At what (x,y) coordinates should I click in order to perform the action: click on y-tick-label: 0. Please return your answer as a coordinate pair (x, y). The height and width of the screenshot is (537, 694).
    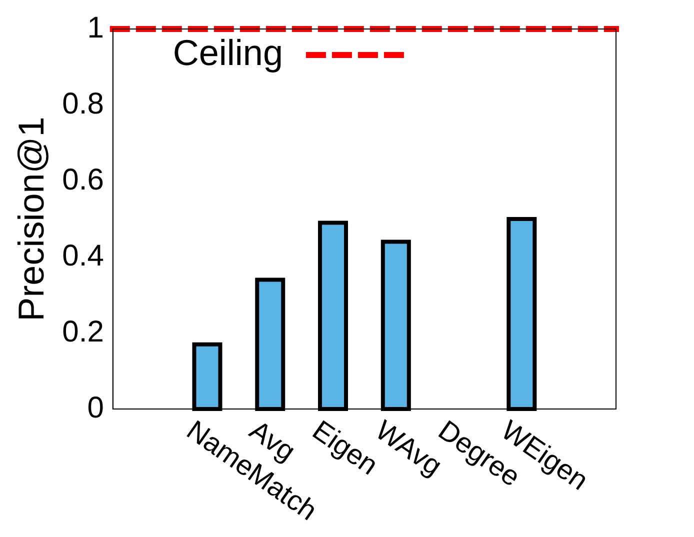
    Looking at the image, I should click on (95, 407).